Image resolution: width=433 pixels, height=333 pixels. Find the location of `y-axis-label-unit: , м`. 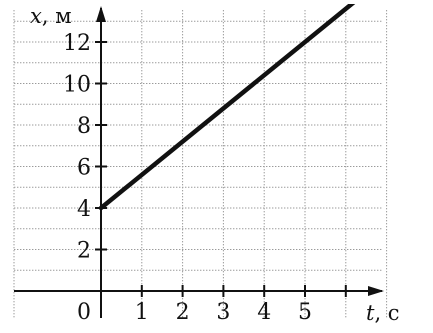

y-axis-label-unit: , м is located at coordinates (57, 16).